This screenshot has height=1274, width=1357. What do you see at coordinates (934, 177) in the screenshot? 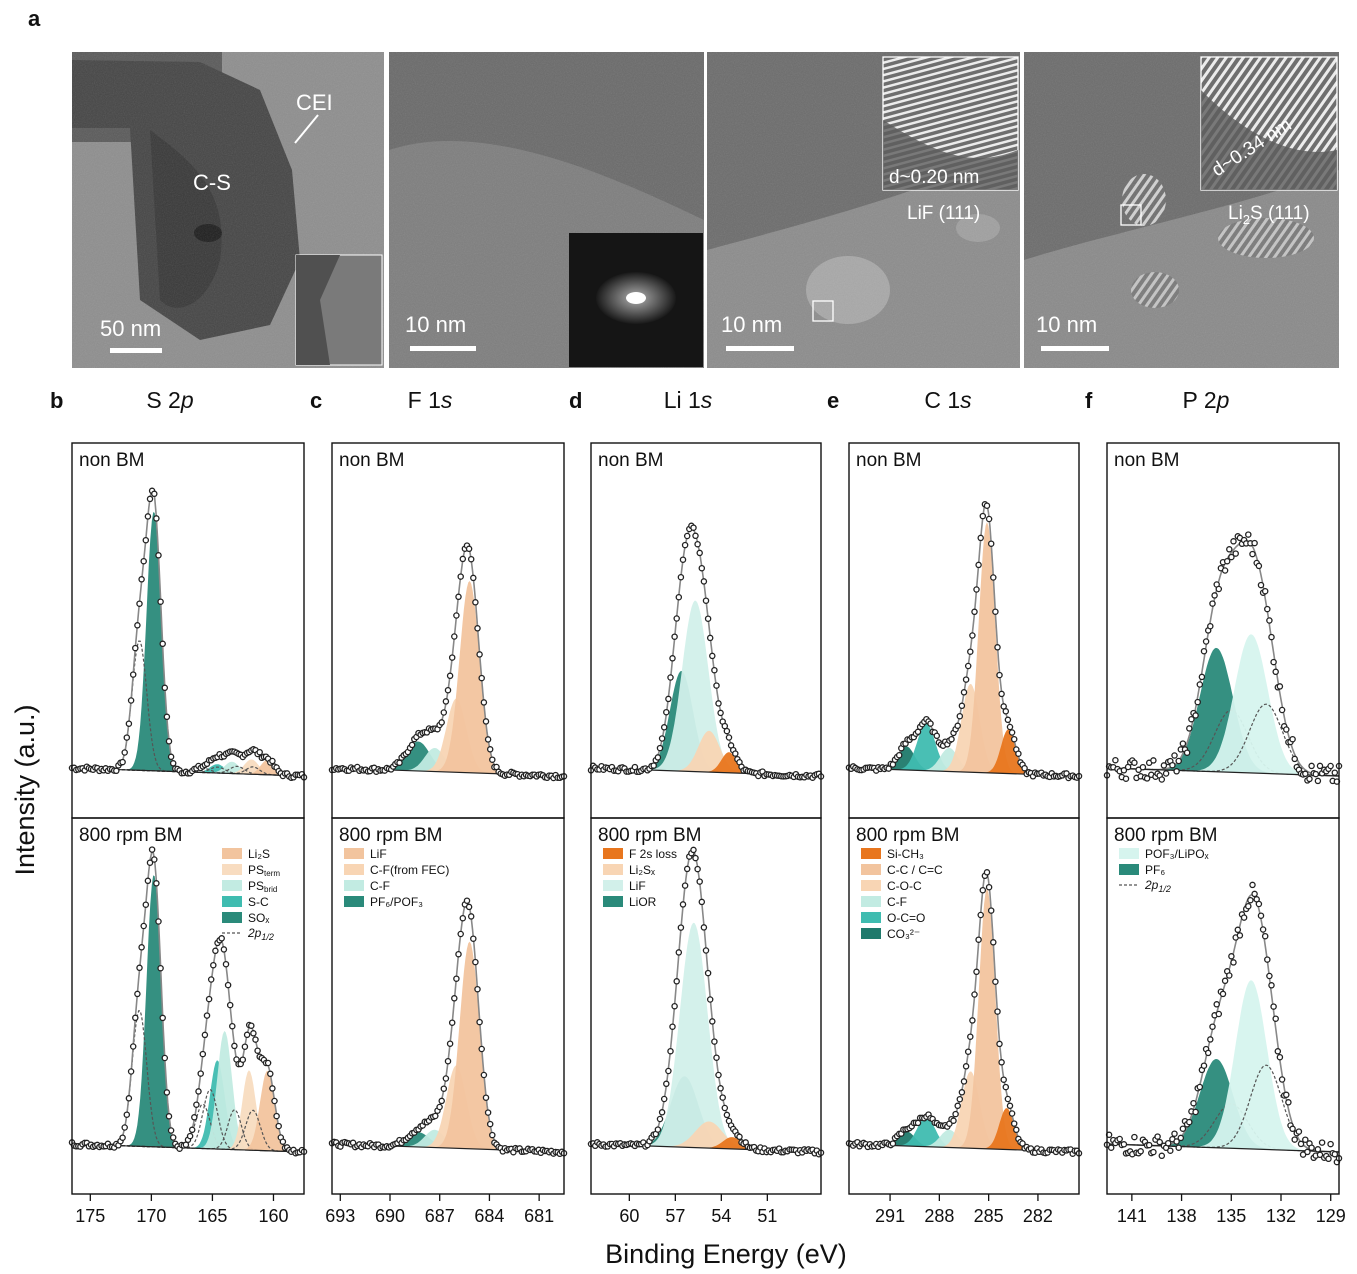
I see `tem3-d-spacing: d~0.20 nm` at bounding box center [934, 177].